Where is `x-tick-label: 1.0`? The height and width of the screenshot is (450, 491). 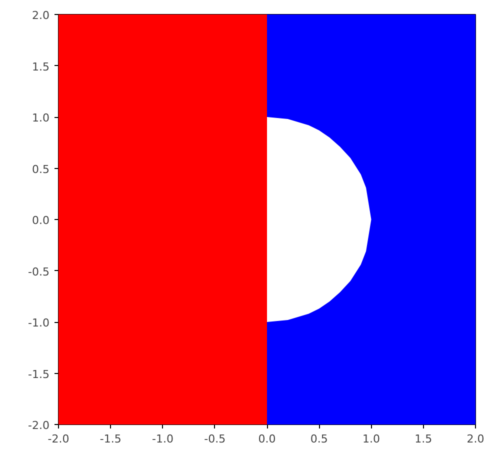
x-tick-label: 1.0 is located at coordinates (371, 439).